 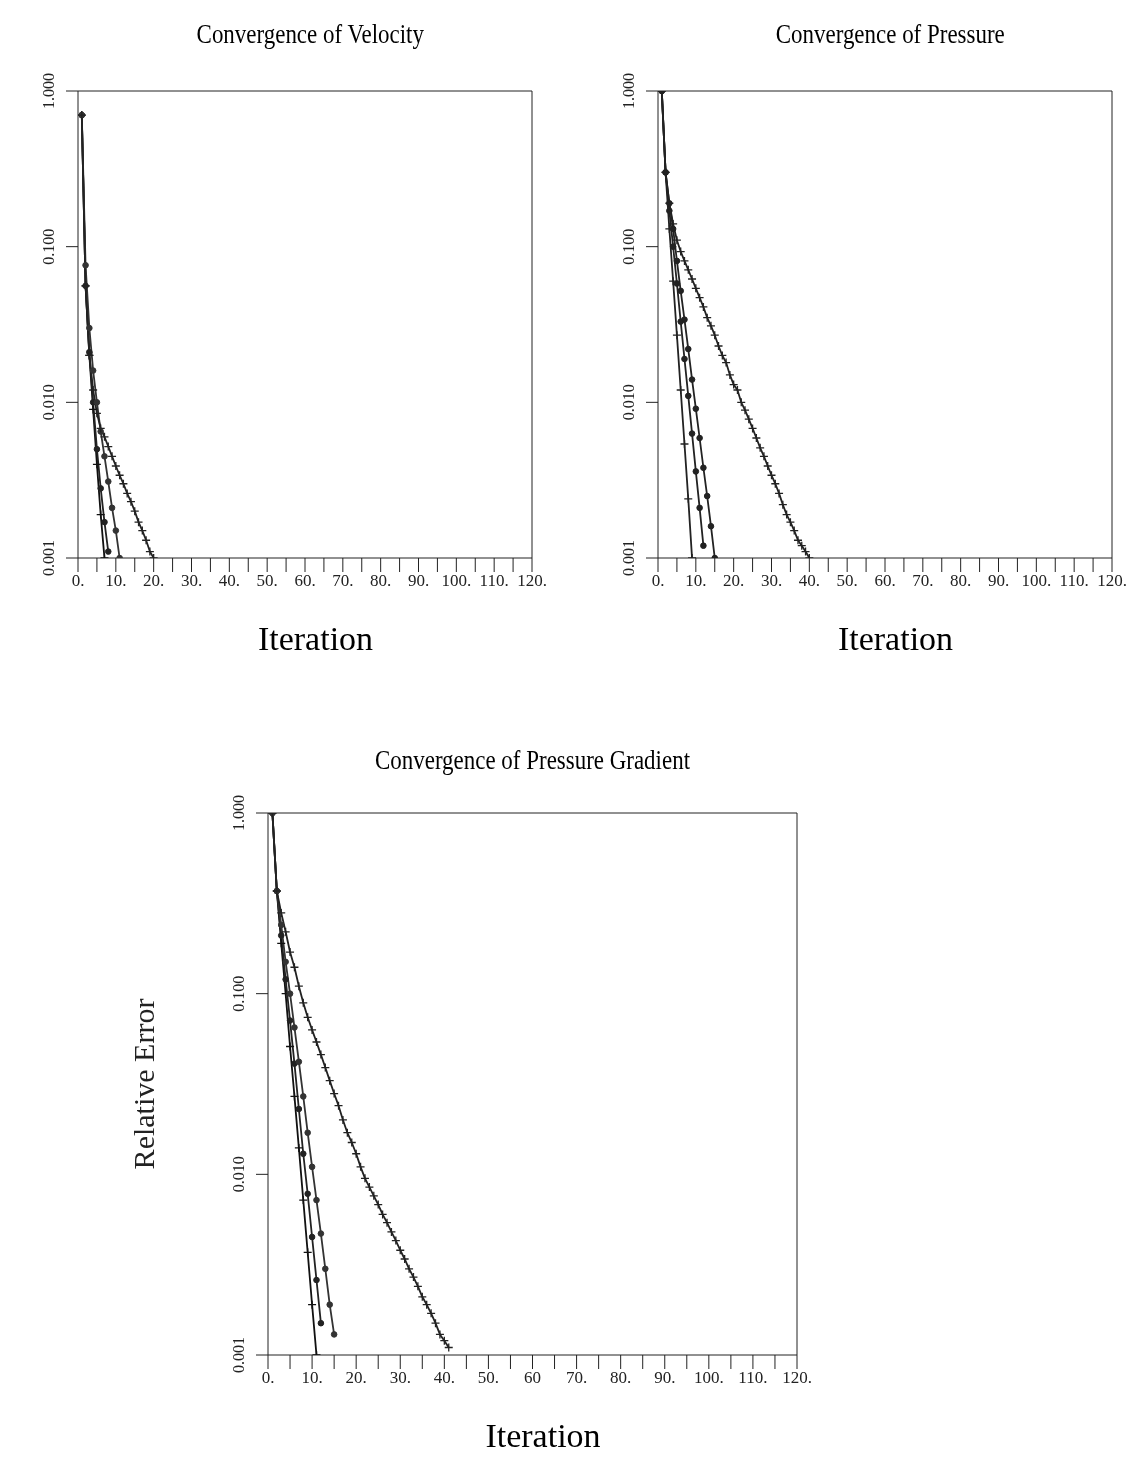 I want to click on x-tick-label: 60, so click(x=532, y=1378).